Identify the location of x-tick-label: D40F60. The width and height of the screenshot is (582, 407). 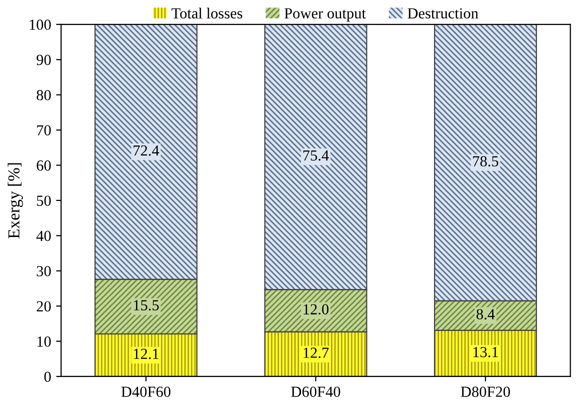
(145, 391).